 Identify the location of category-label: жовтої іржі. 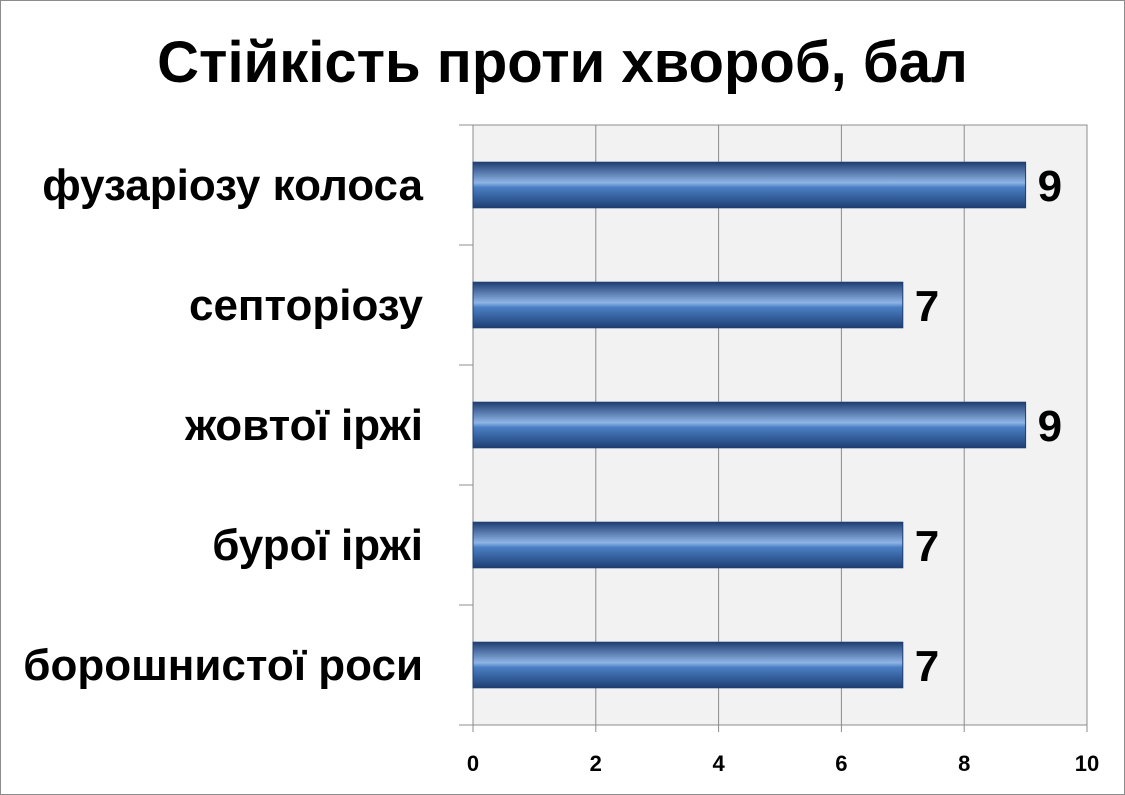
(303, 425).